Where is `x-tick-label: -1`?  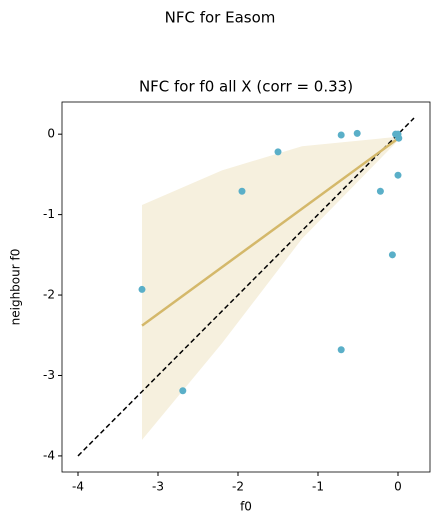
x-tick-label: -1 is located at coordinates (318, 487).